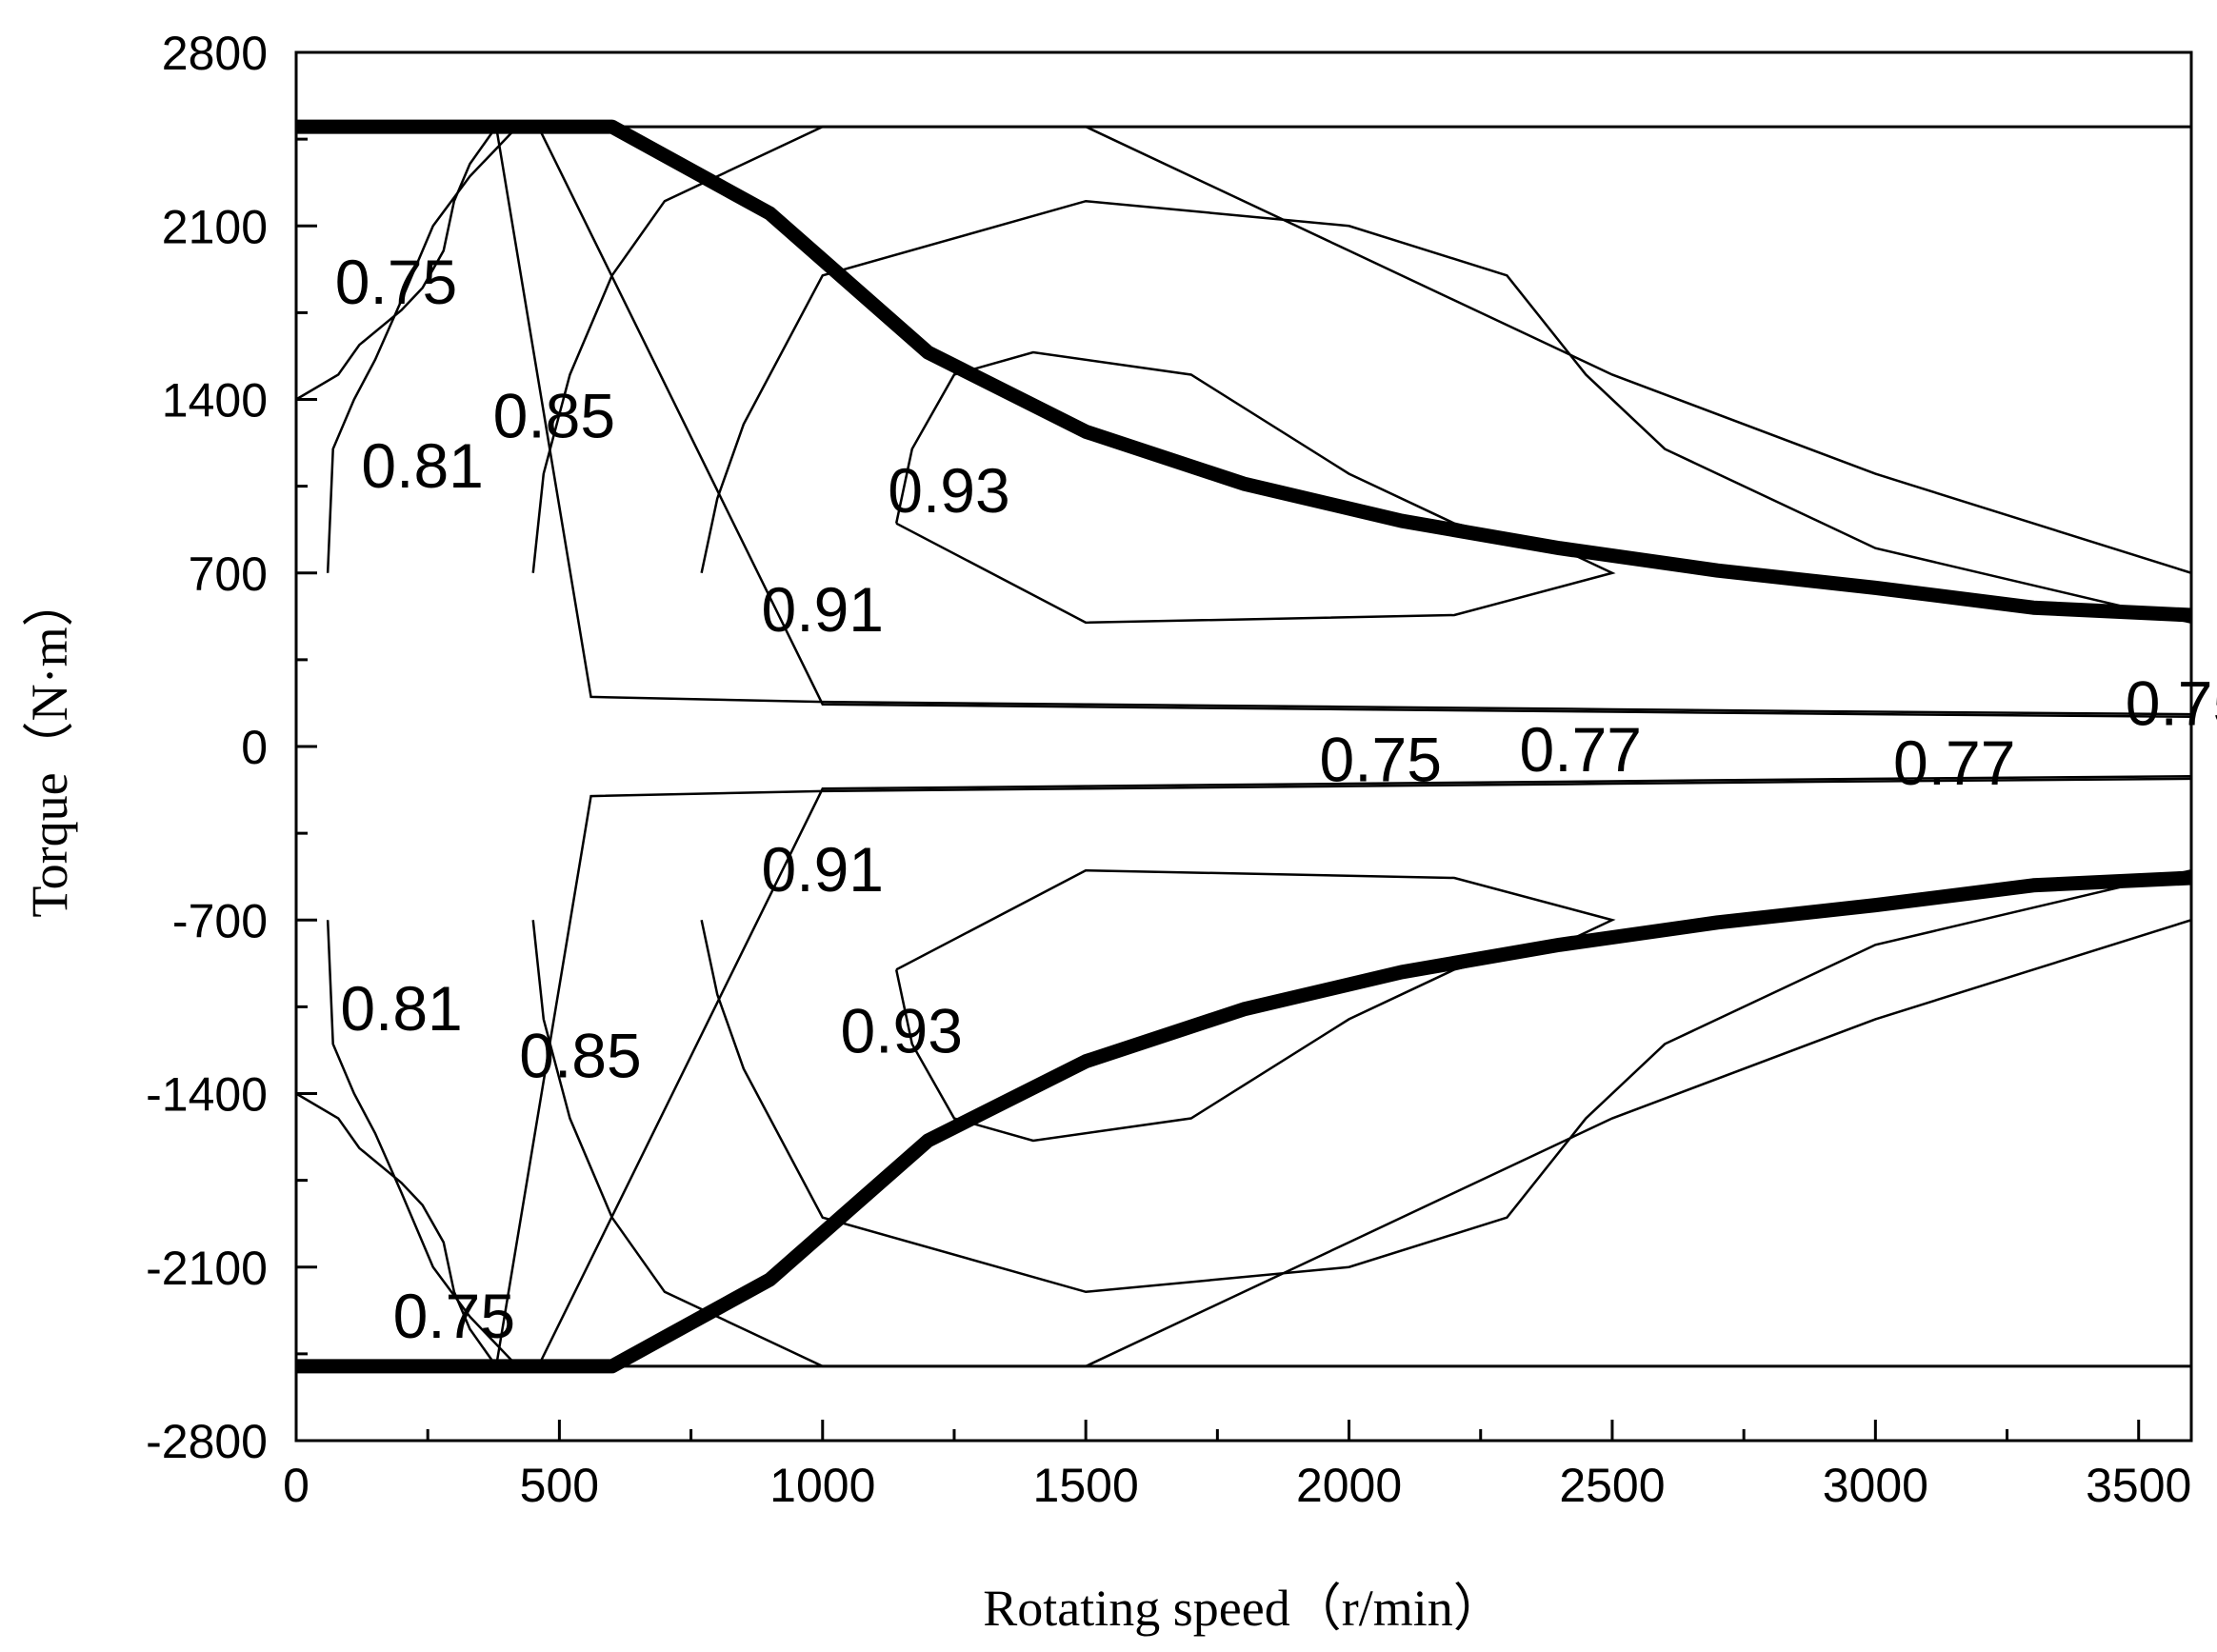 Image resolution: width=2217 pixels, height=1652 pixels. What do you see at coordinates (1255, 1006) in the screenshot?
I see `contour-line-0.93-braking` at bounding box center [1255, 1006].